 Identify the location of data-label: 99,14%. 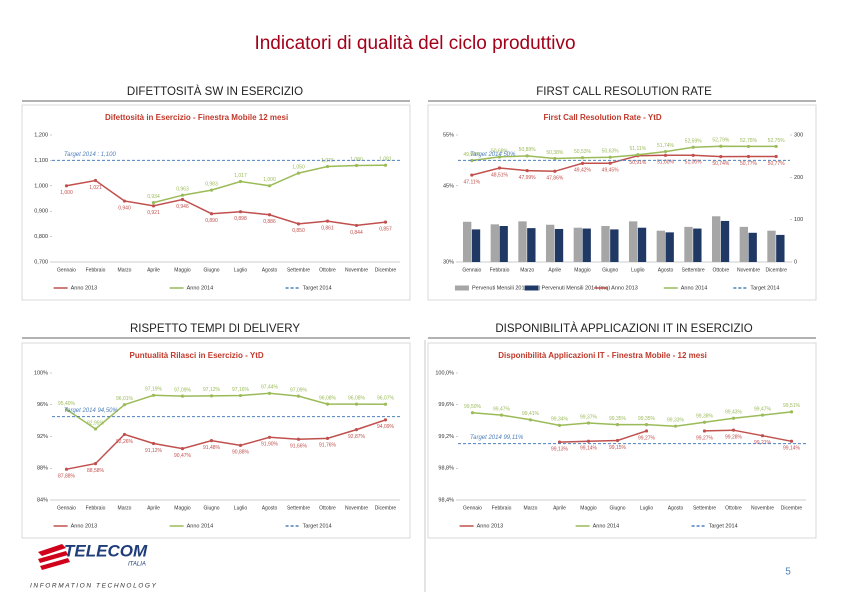
(589, 449).